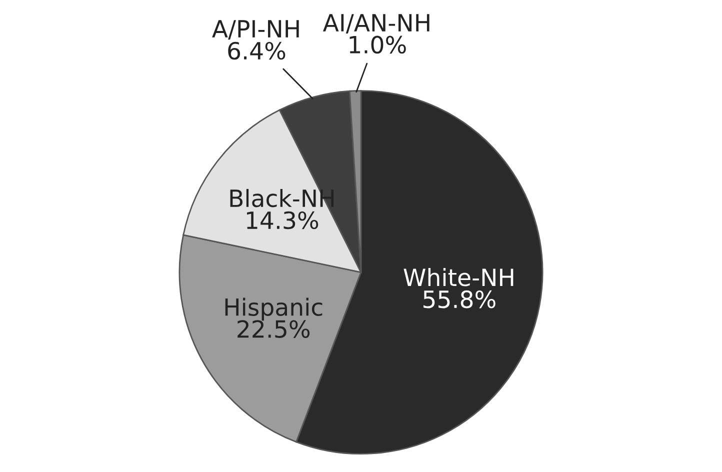 The width and height of the screenshot is (722, 472). Describe the element at coordinates (378, 45) in the screenshot. I see `data-label: 1.0%` at that location.